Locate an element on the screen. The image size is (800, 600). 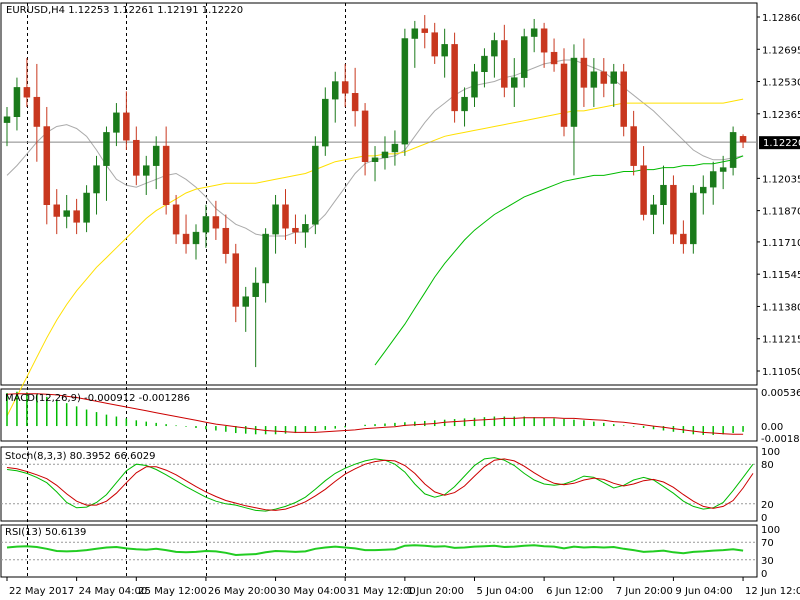
macd-tick-label: 0.00 is located at coordinates (772, 427).